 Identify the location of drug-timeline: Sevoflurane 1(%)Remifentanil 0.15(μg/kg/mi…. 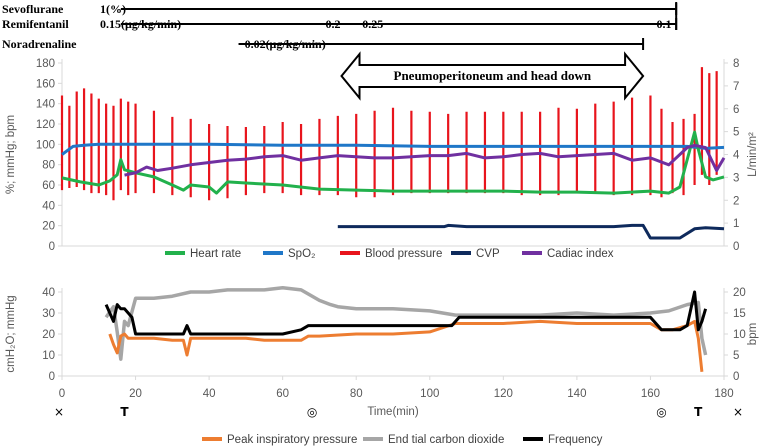
(340, 26).